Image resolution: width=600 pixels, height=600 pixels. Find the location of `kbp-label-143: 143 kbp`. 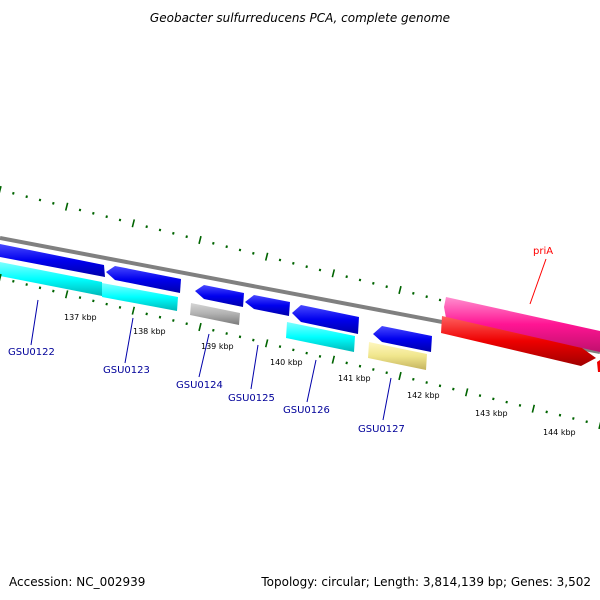

kbp-label-143: 143 kbp is located at coordinates (491, 413).